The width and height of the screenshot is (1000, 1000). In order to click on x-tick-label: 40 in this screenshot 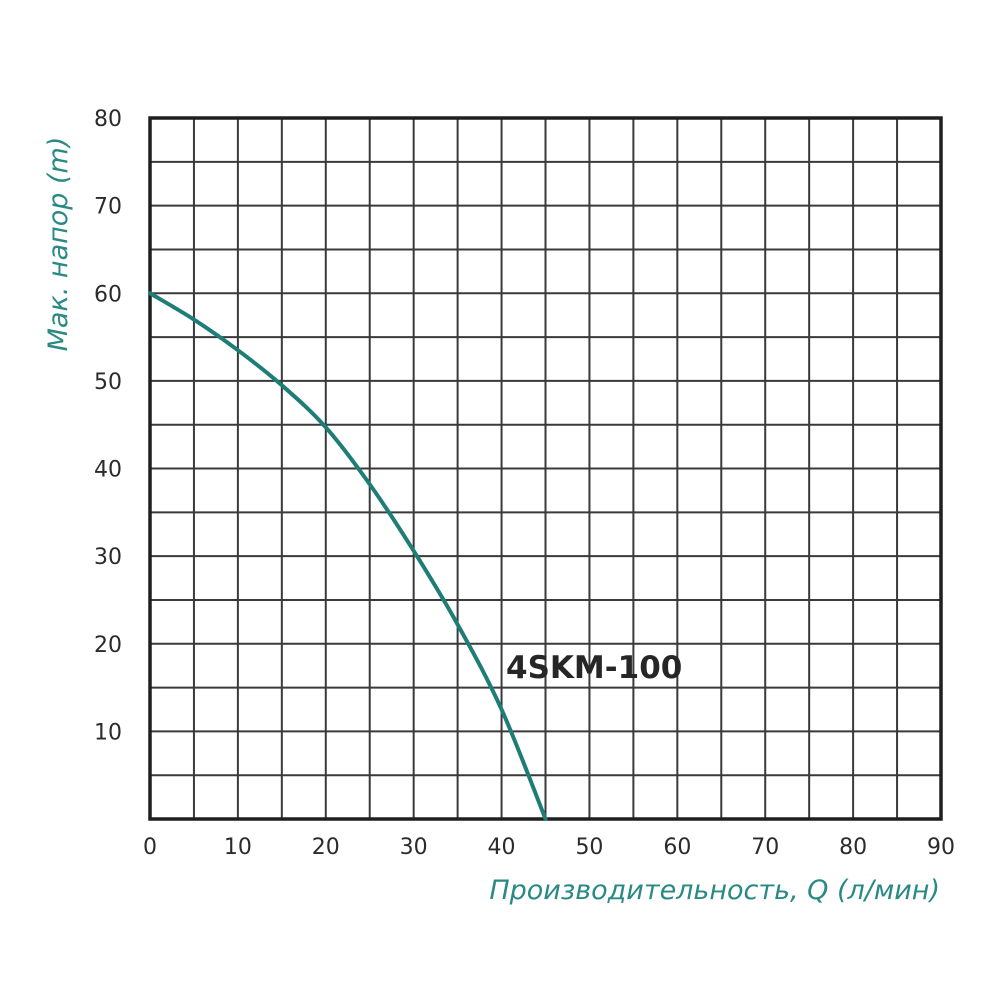, I will do `click(502, 847)`.